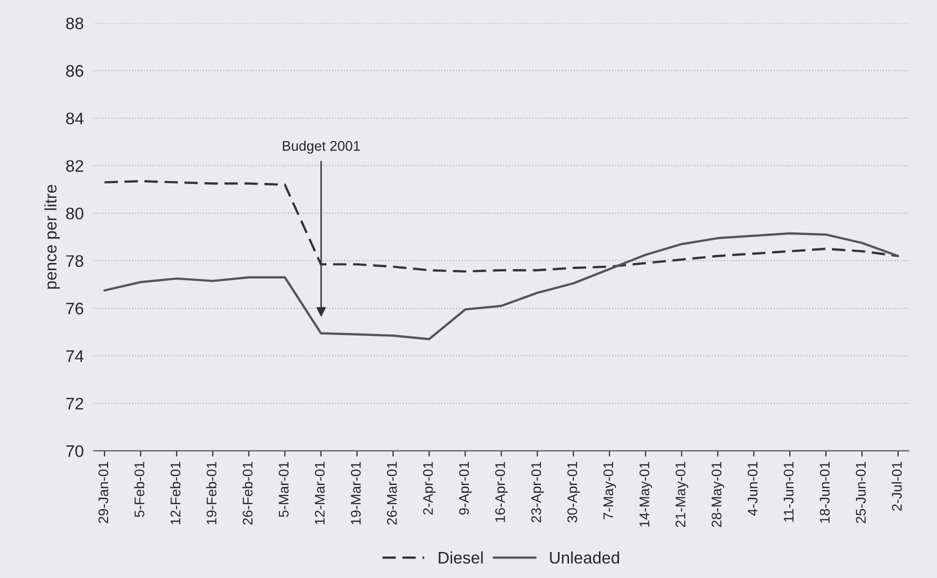 The height and width of the screenshot is (578, 937). What do you see at coordinates (753, 489) in the screenshot?
I see `x-tick-label: 4-Jun-01` at bounding box center [753, 489].